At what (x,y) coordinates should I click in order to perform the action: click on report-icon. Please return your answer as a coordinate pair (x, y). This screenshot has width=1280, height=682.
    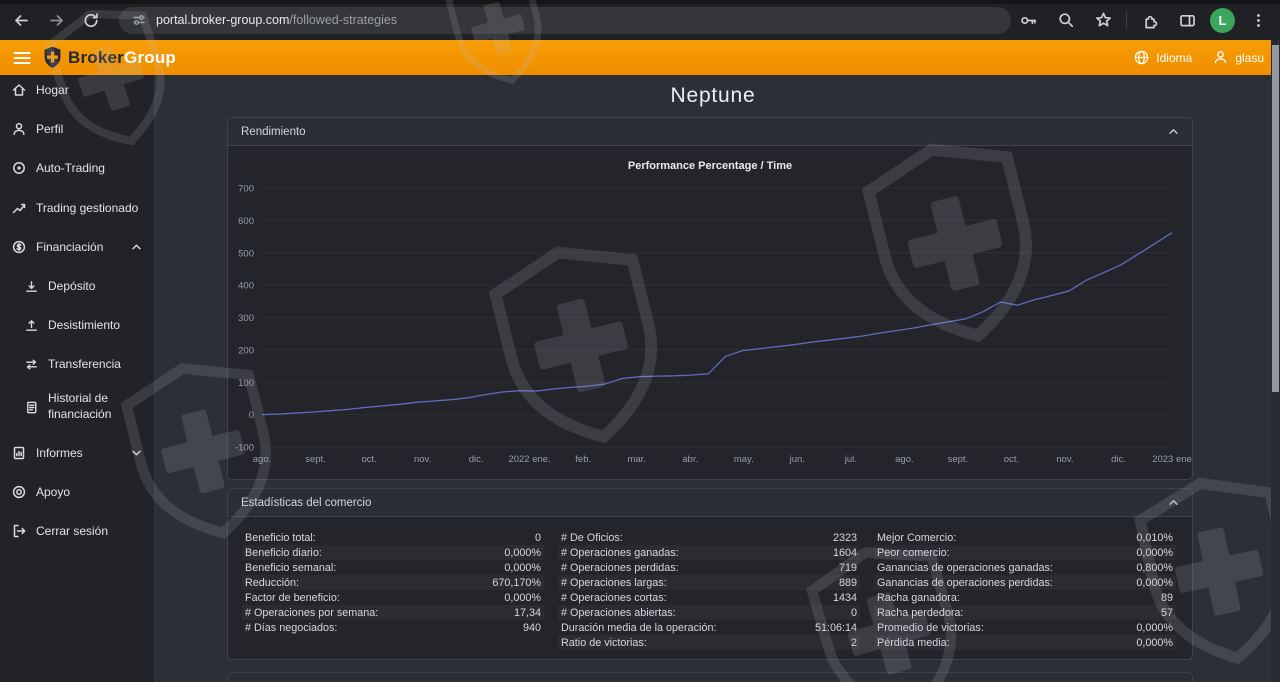
    Looking at the image, I should click on (19, 453).